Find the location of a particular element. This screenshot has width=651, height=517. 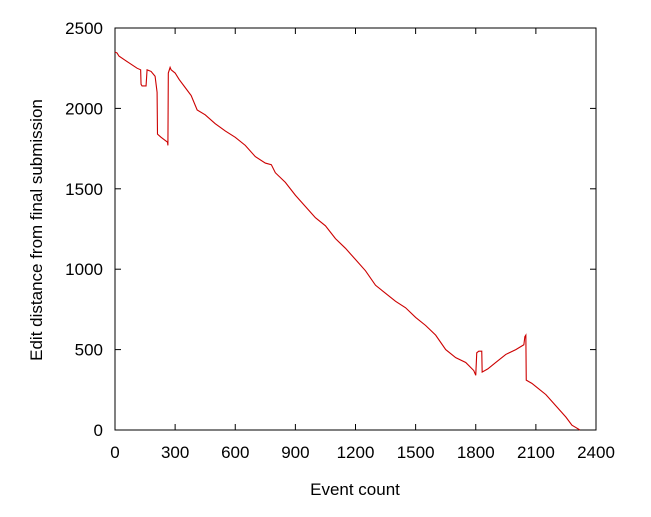

x-tick-label: 1800 is located at coordinates (476, 452).